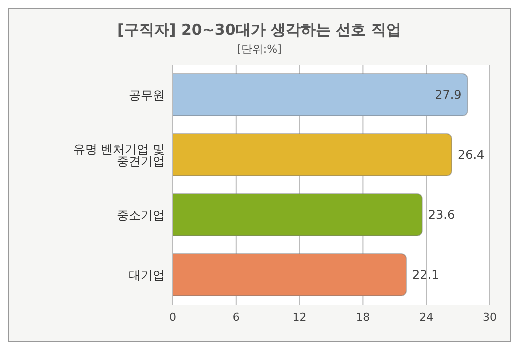  Describe the element at coordinates (442, 215) in the screenshot. I see `data-label: 23.6` at that location.